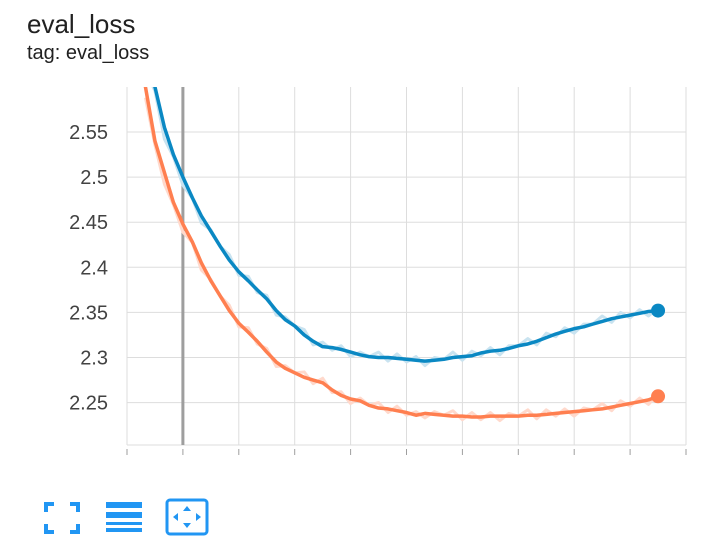  I want to click on fit-domain-button, so click(186, 518).